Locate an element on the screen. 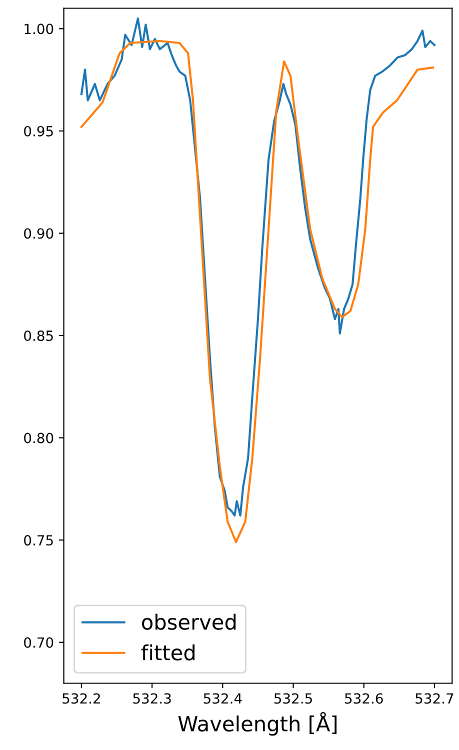  x-axis-title: Wavelength [Å] is located at coordinates (257, 724).